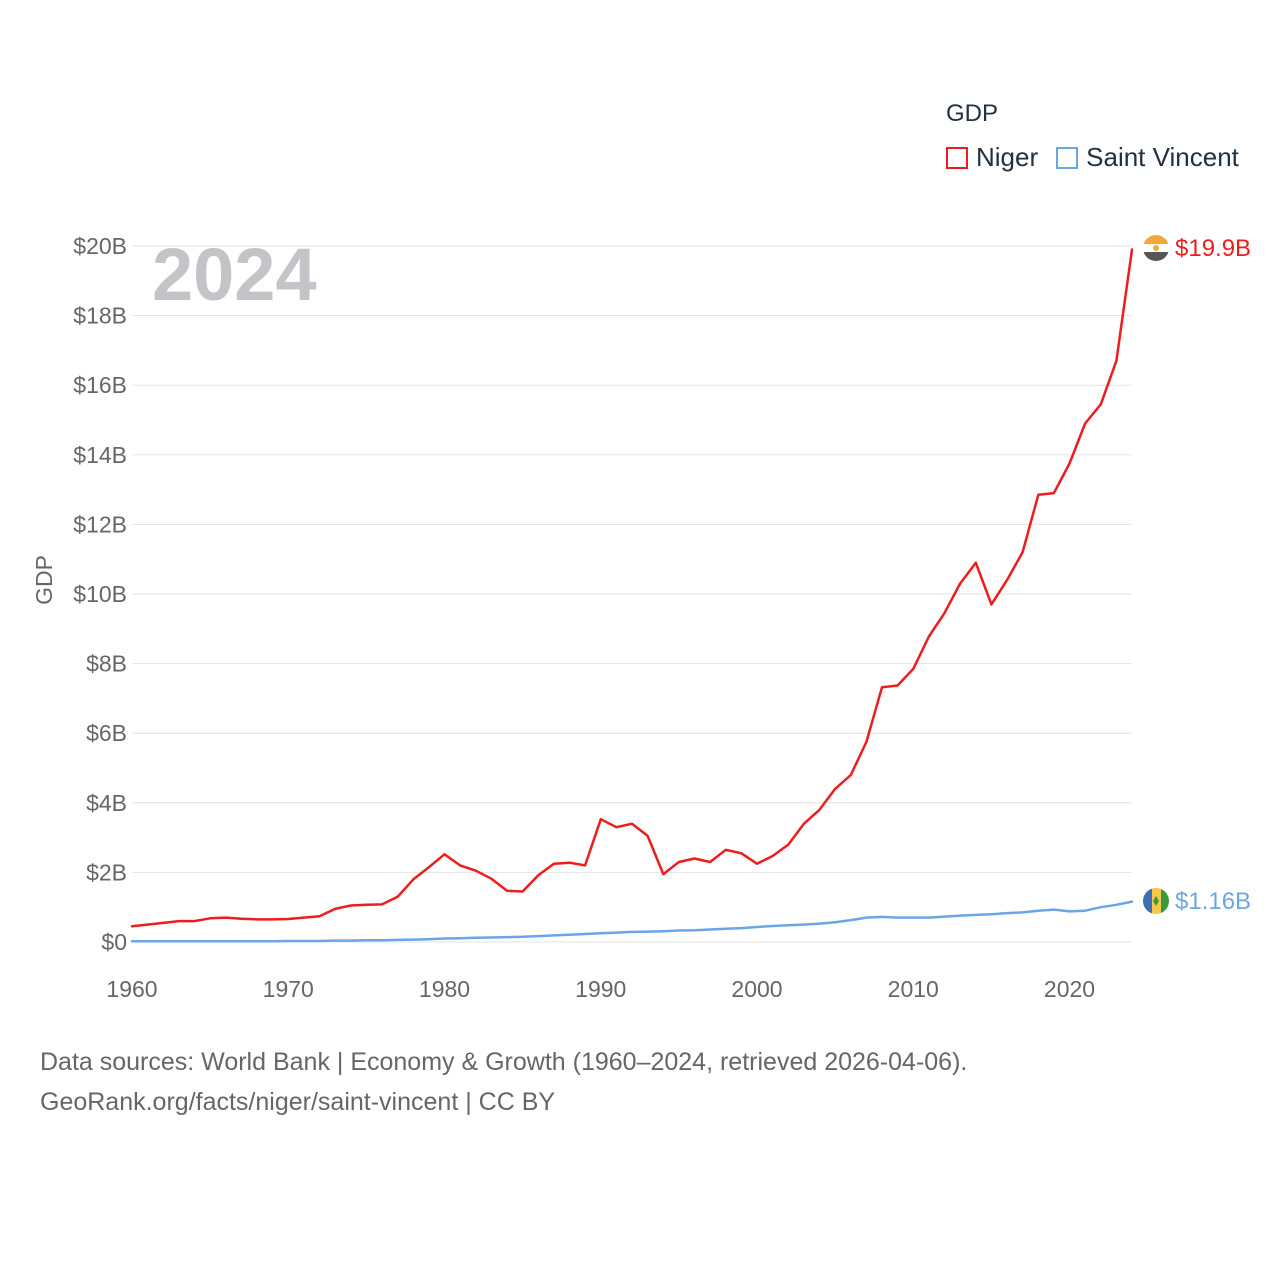  Describe the element at coordinates (1156, 248) in the screenshot. I see `niger-flag-icon` at that location.